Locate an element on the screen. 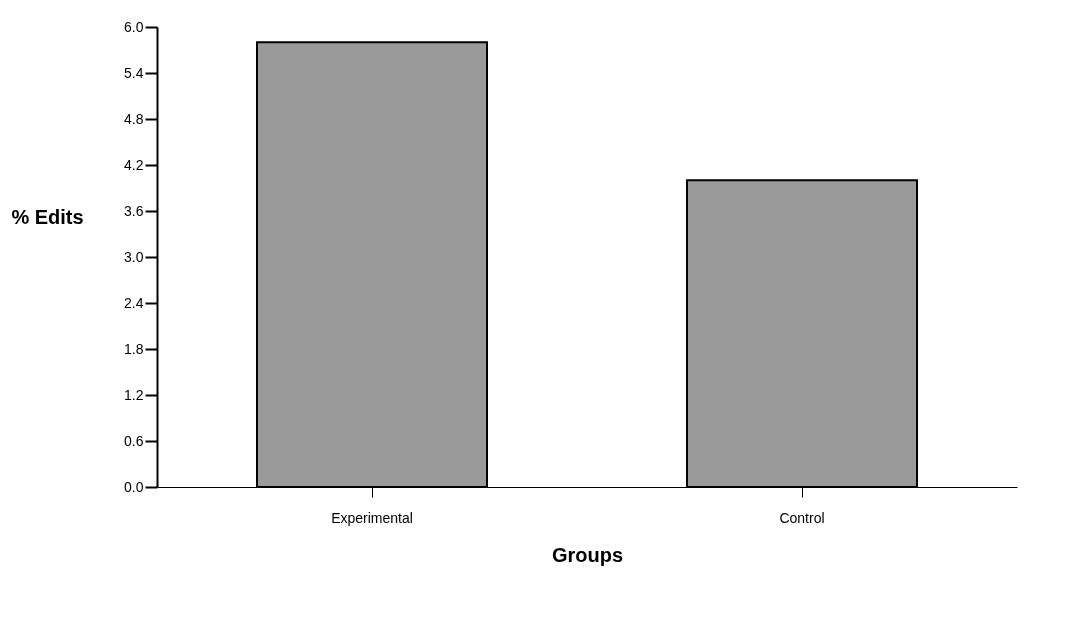  y-tick-label: 6.0 is located at coordinates (134, 26).